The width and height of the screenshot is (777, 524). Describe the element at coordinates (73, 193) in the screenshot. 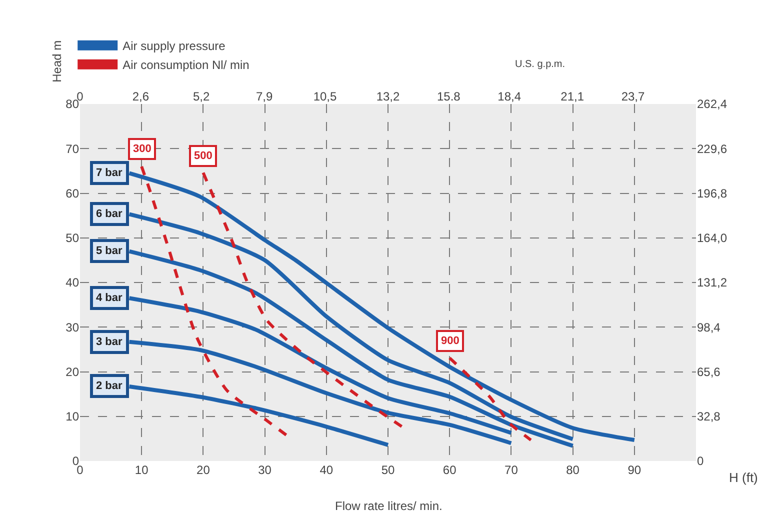

I see `y-tick-label: 60` at that location.